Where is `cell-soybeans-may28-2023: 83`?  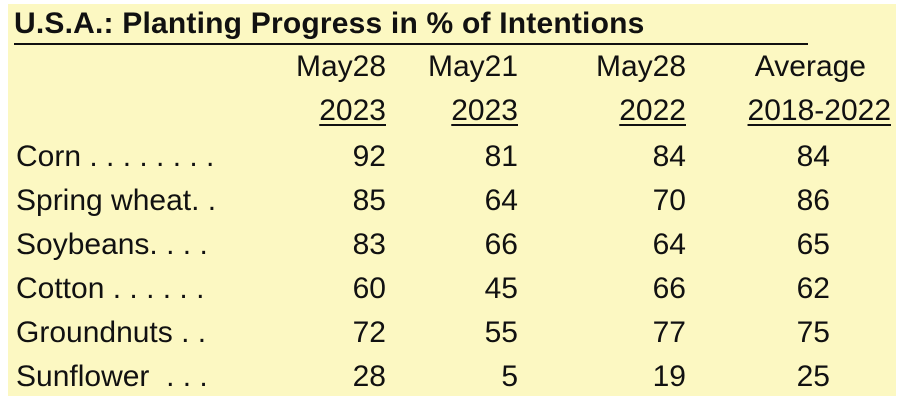 cell-soybeans-may28-2023: 83 is located at coordinates (369, 244).